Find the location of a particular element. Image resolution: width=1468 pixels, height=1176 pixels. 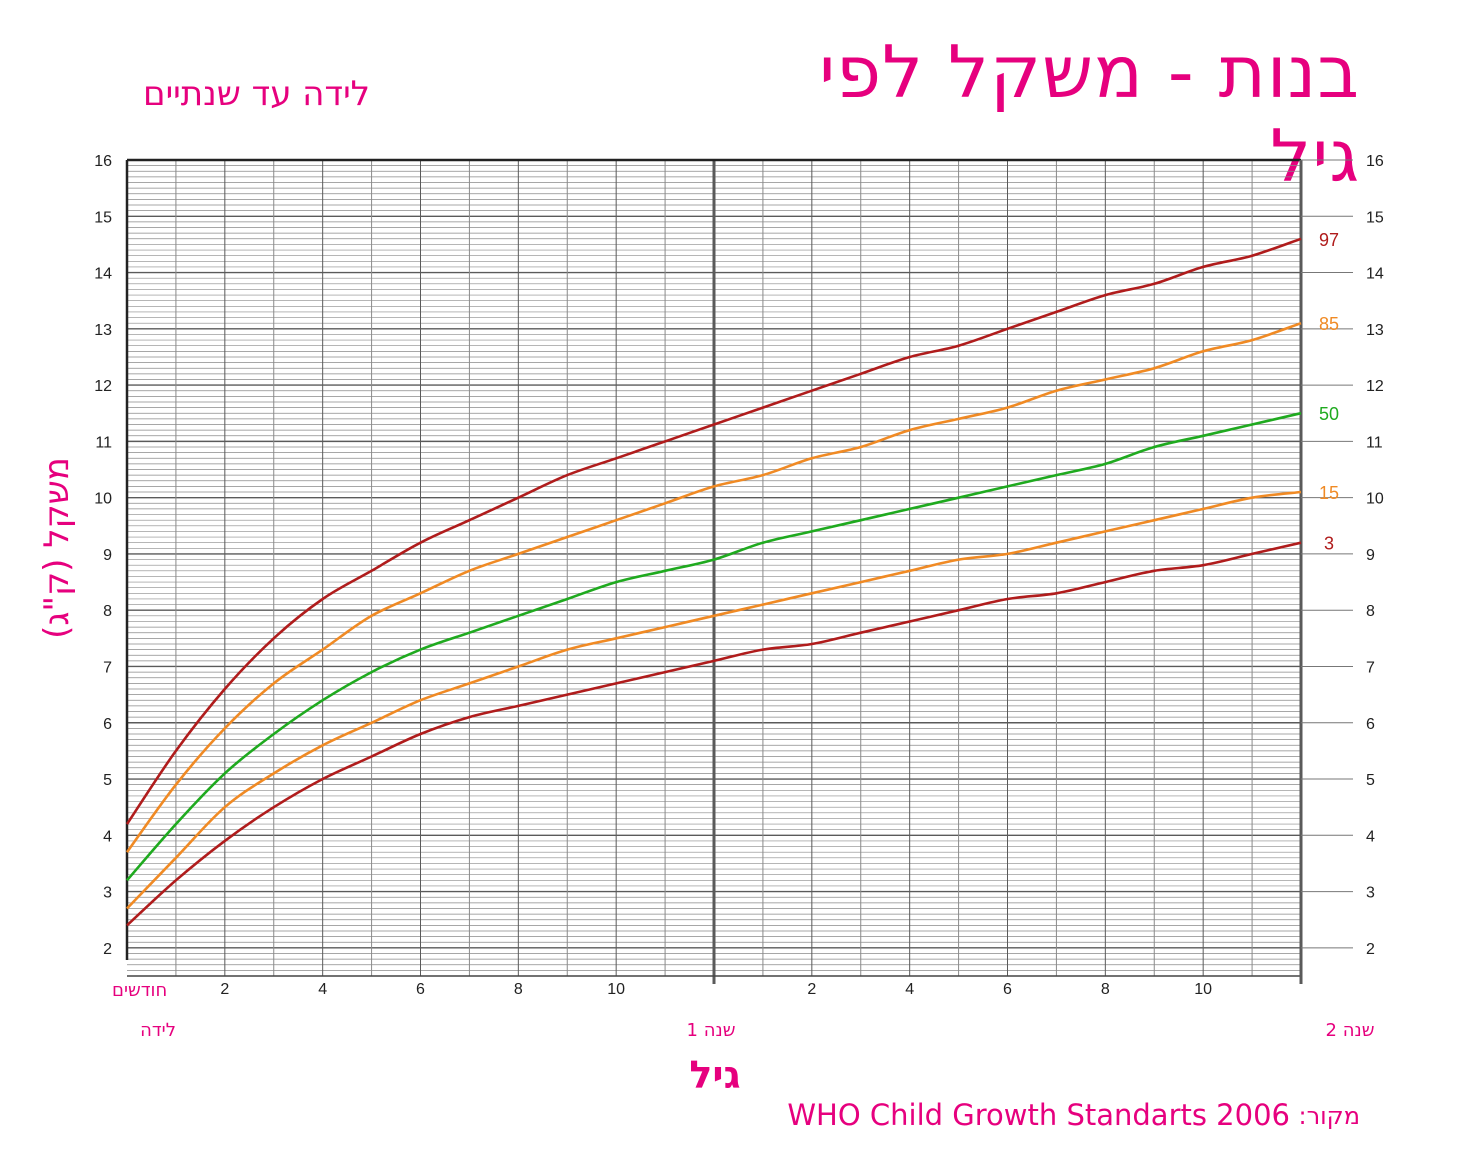

x-period-label: שנה 1 is located at coordinates (711, 1030).